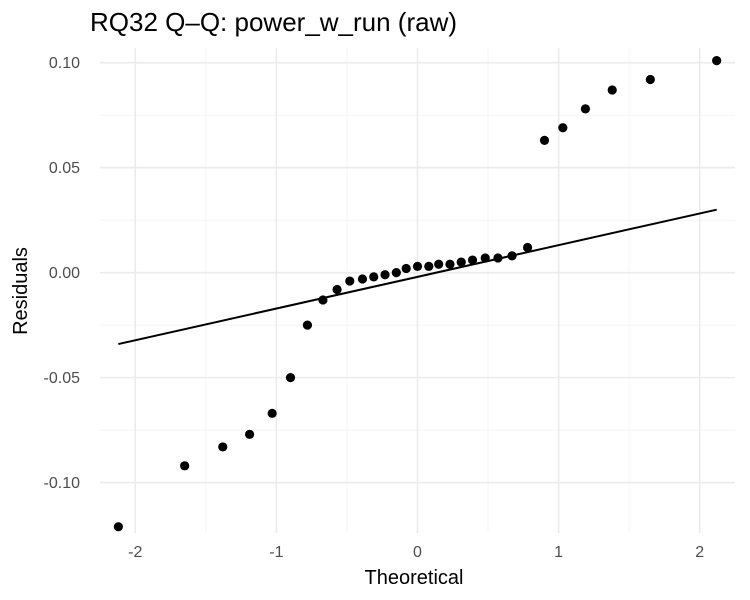 This screenshot has width=750, height=600. I want to click on x-axis-title: Theoretical, so click(414, 578).